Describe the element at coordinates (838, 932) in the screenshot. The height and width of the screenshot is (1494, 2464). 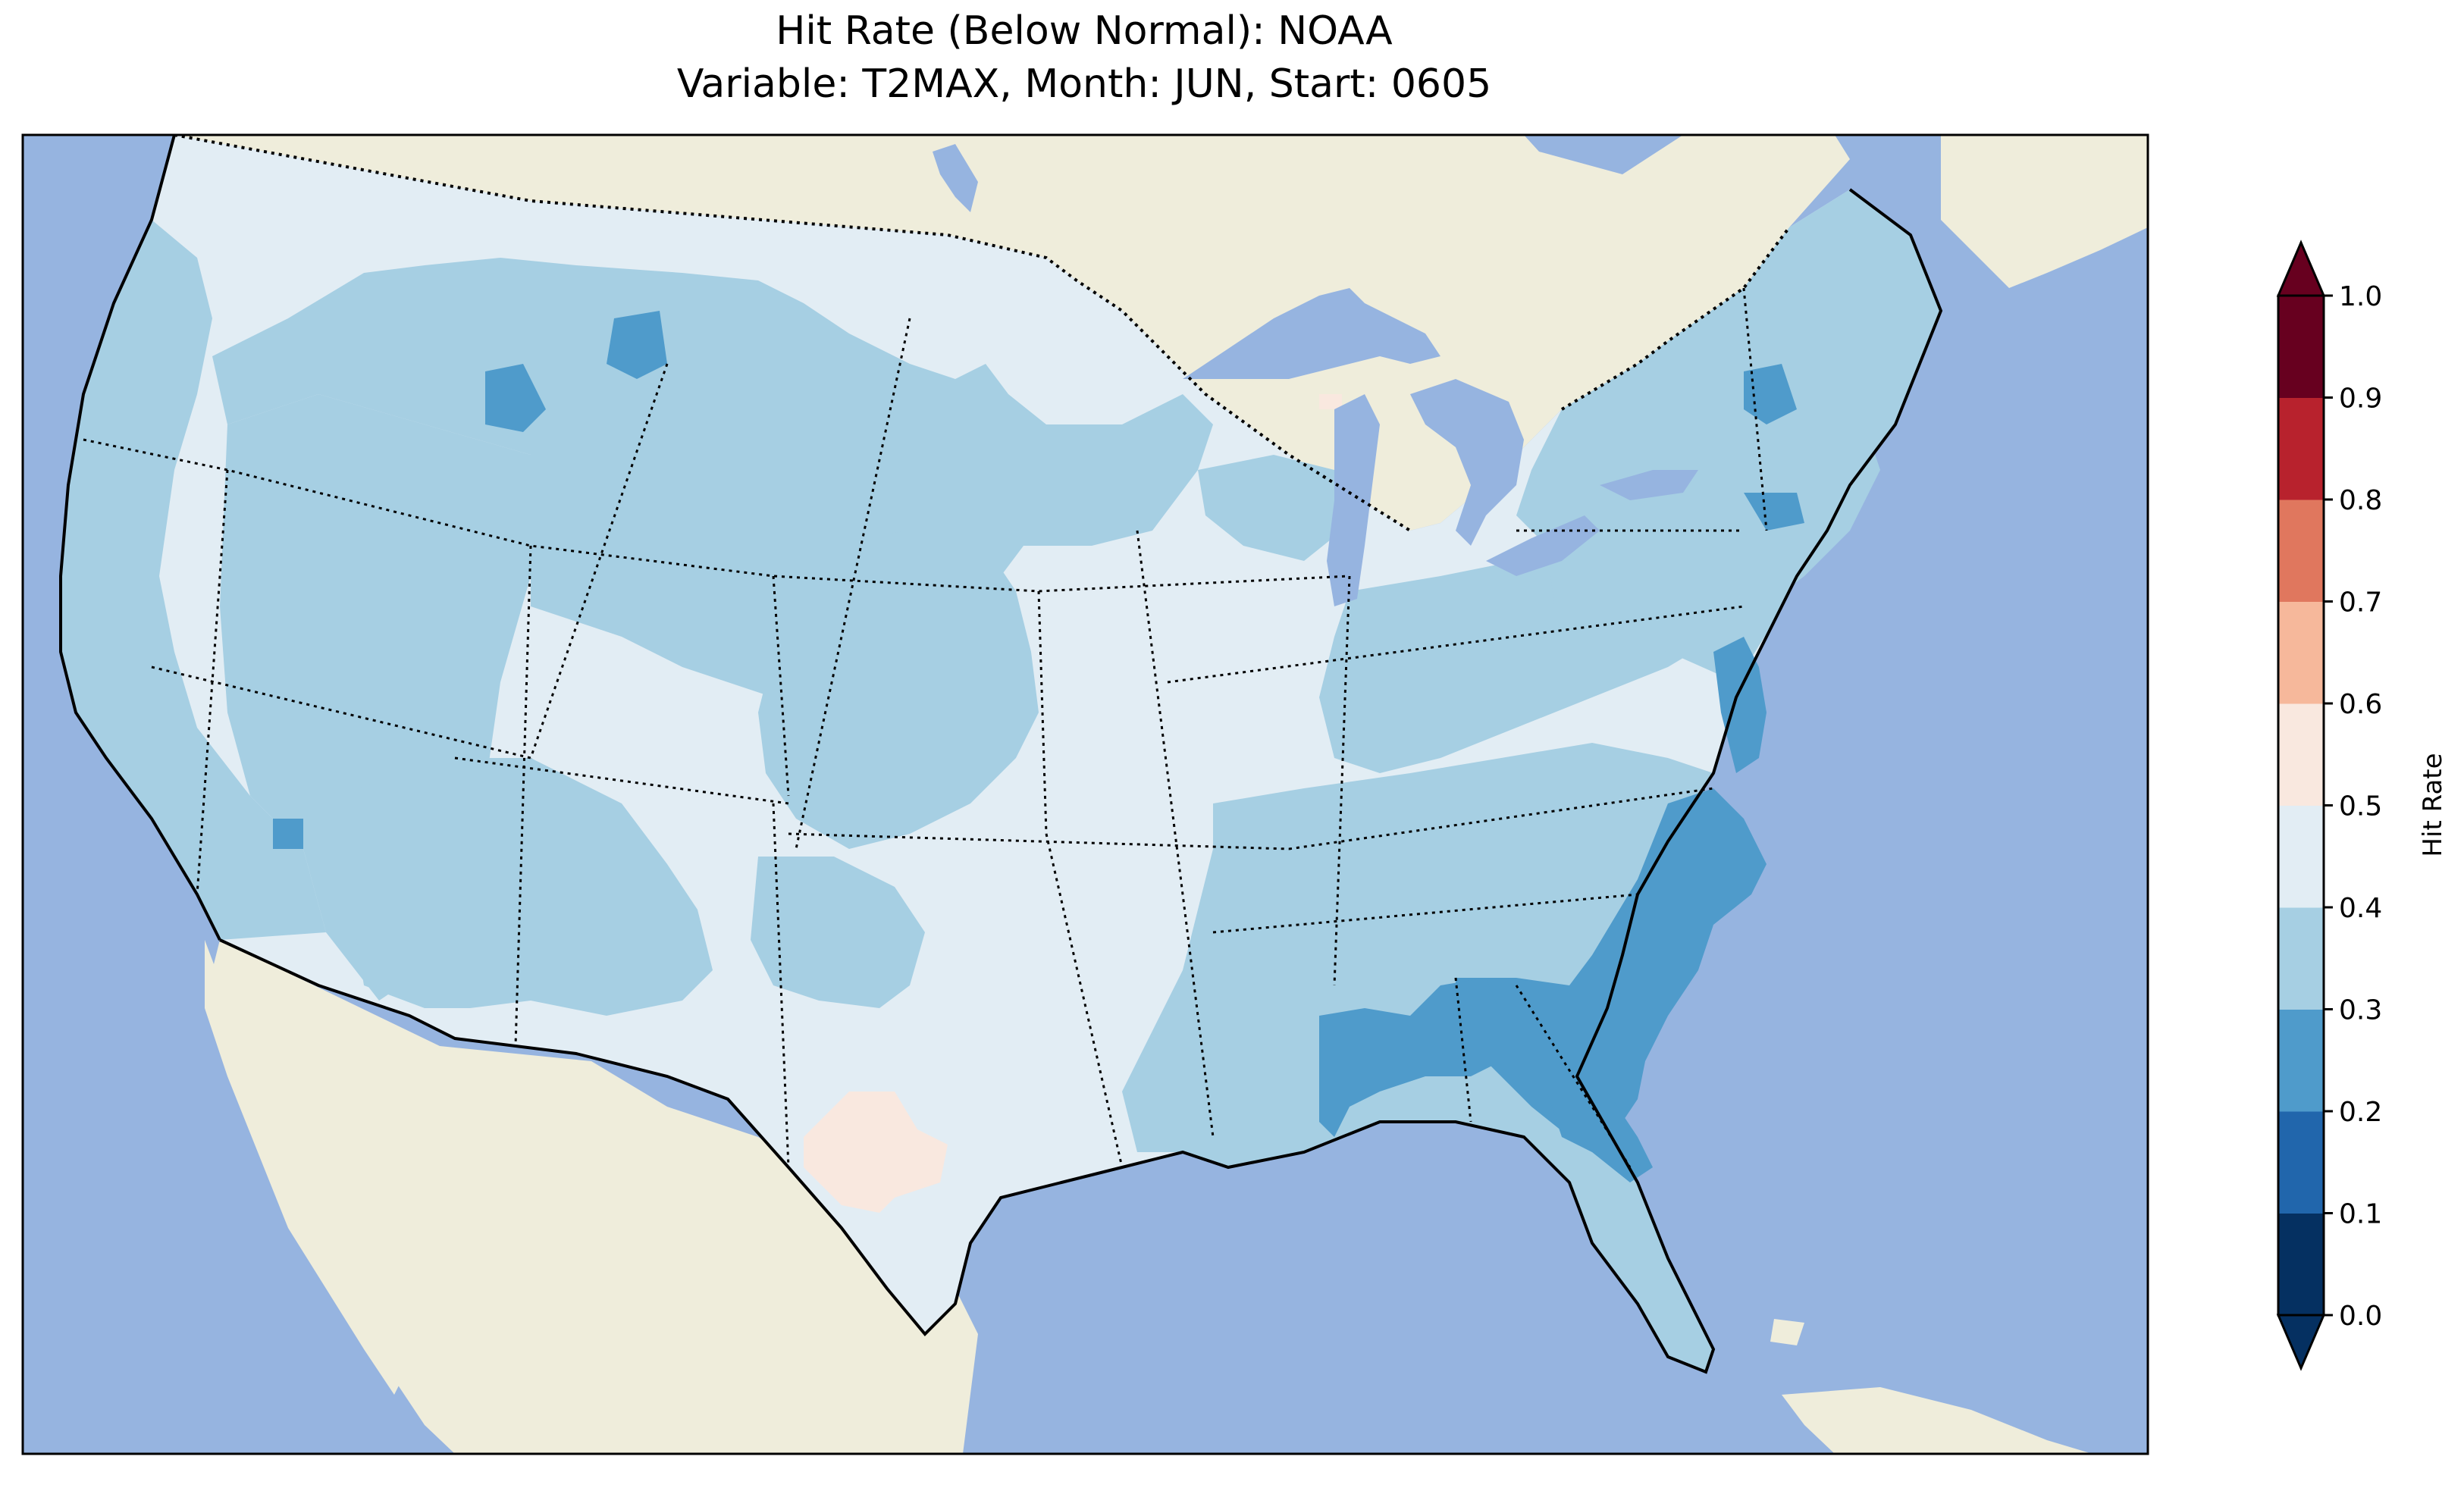
I see `region-texas-panhandle` at that location.